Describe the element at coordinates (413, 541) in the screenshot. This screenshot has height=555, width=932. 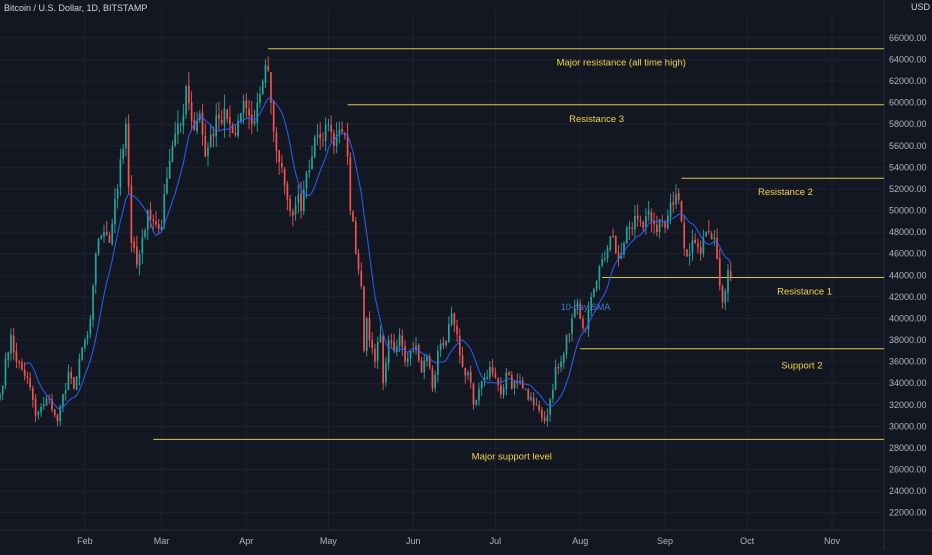
I see `time-tick-label: Jun` at that location.